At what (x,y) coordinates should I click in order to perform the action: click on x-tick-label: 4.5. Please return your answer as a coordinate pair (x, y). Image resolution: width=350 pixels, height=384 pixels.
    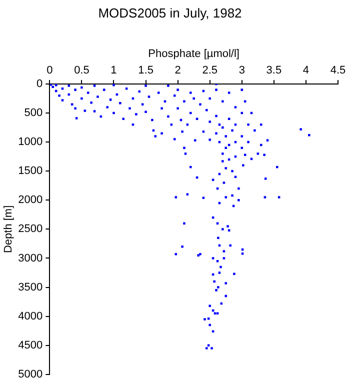
    Looking at the image, I should click on (338, 70).